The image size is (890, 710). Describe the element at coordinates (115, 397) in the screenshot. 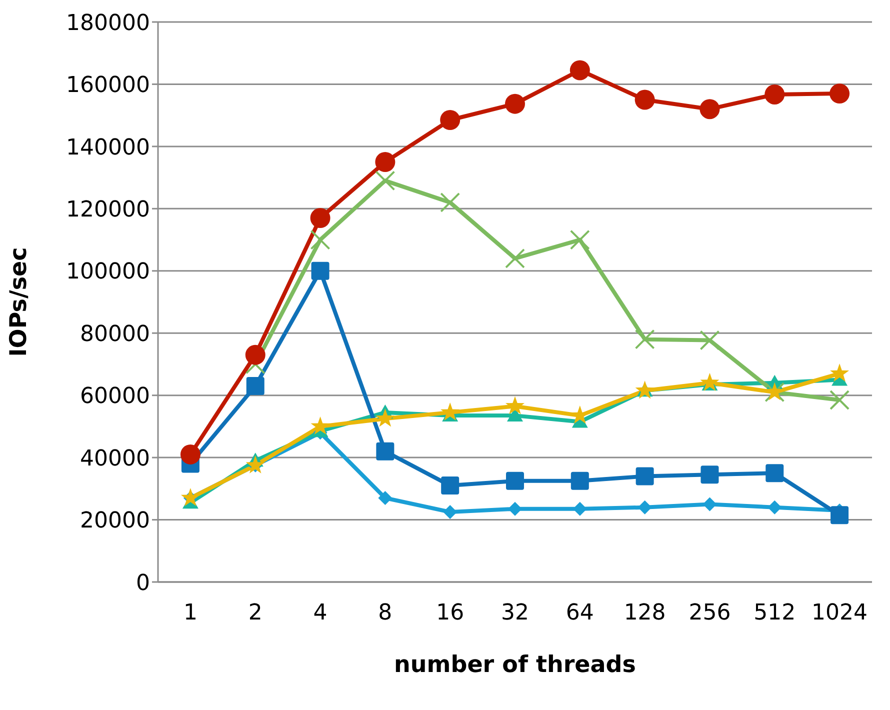

I see `y-tick-label: 60000` at that location.